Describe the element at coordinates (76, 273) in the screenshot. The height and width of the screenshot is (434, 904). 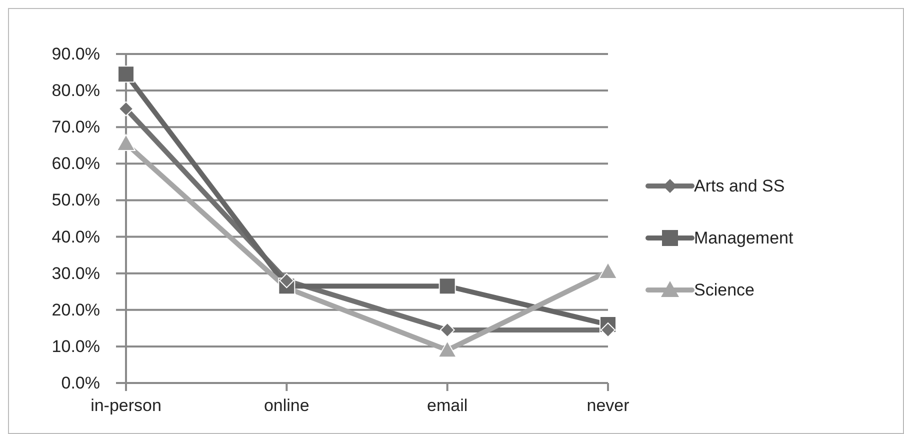
I see `y-tick-label: 30.0%` at that location.